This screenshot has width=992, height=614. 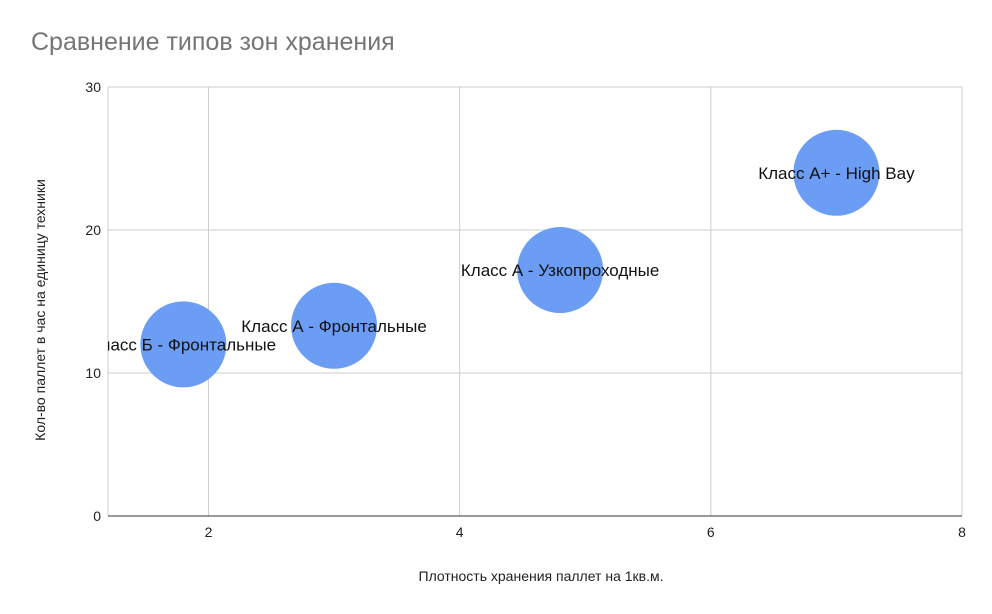 I want to click on chart-title: Сравнение типов зон хранения, so click(x=213, y=42).